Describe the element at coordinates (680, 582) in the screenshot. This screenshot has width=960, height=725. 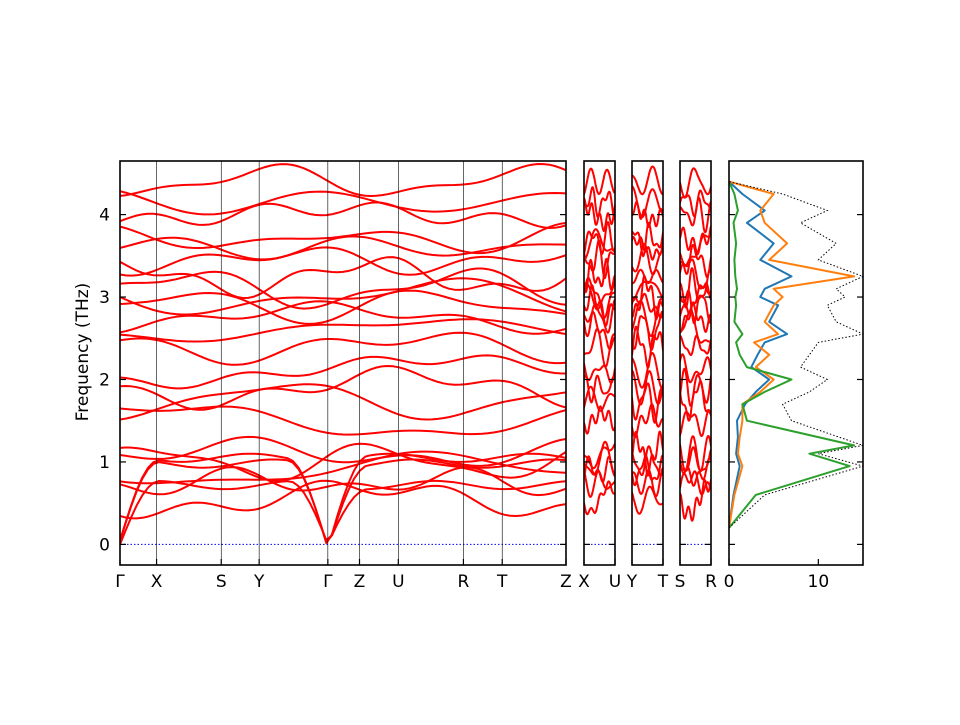
I see `x-tick-label: S` at that location.